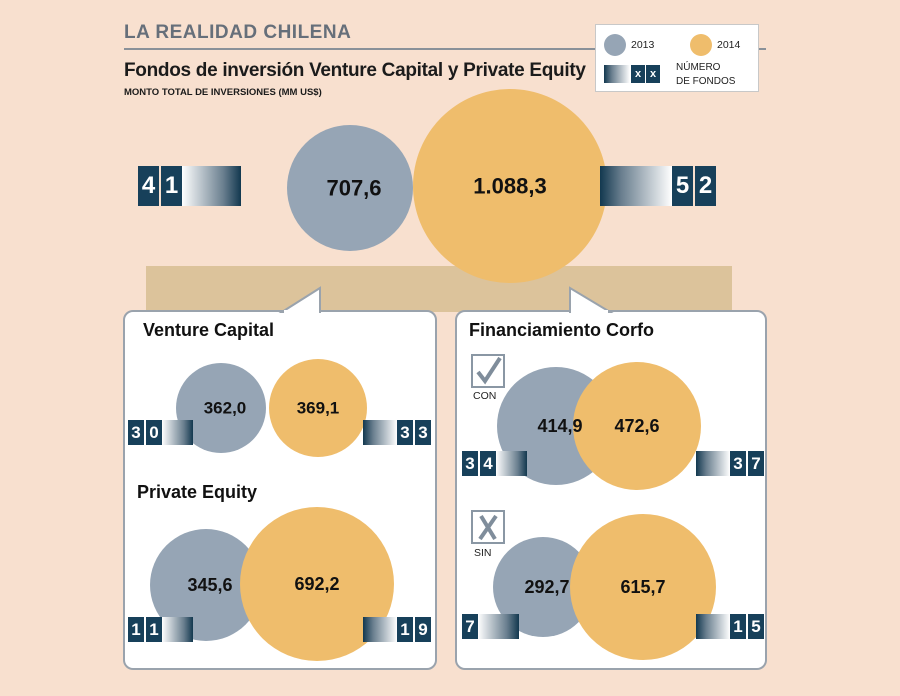 The height and width of the screenshot is (696, 900). Describe the element at coordinates (238, 32) in the screenshot. I see `section-title: LA REALIDAD CHILENA` at that location.